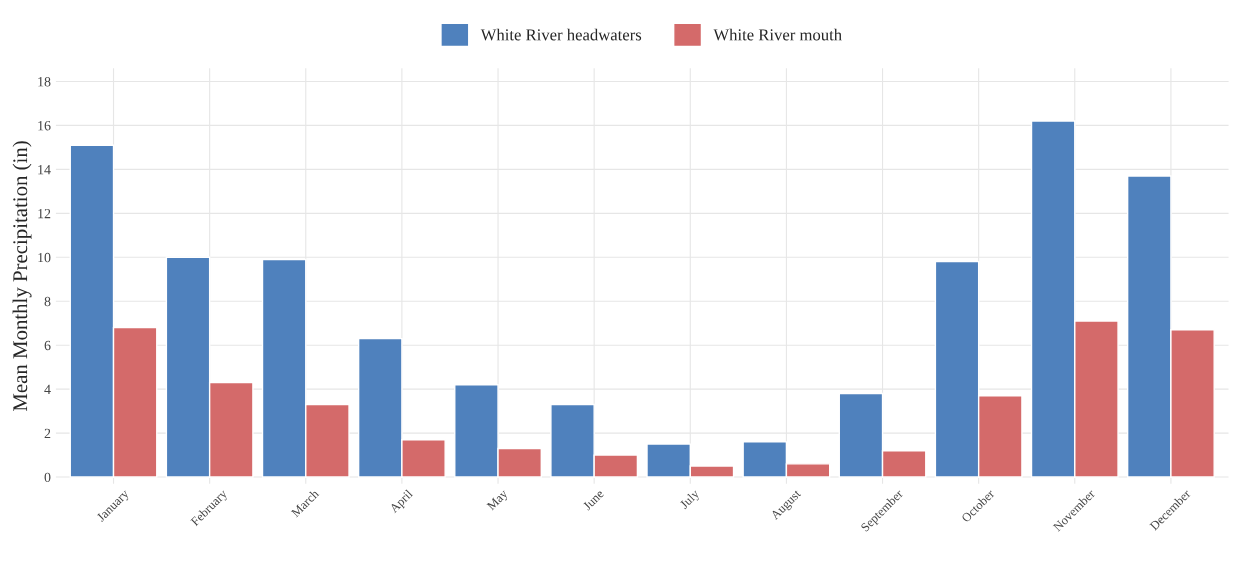 Image resolution: width=1241 pixels, height=569 pixels. What do you see at coordinates (47, 433) in the screenshot?
I see `y-tick-label: 2` at bounding box center [47, 433].